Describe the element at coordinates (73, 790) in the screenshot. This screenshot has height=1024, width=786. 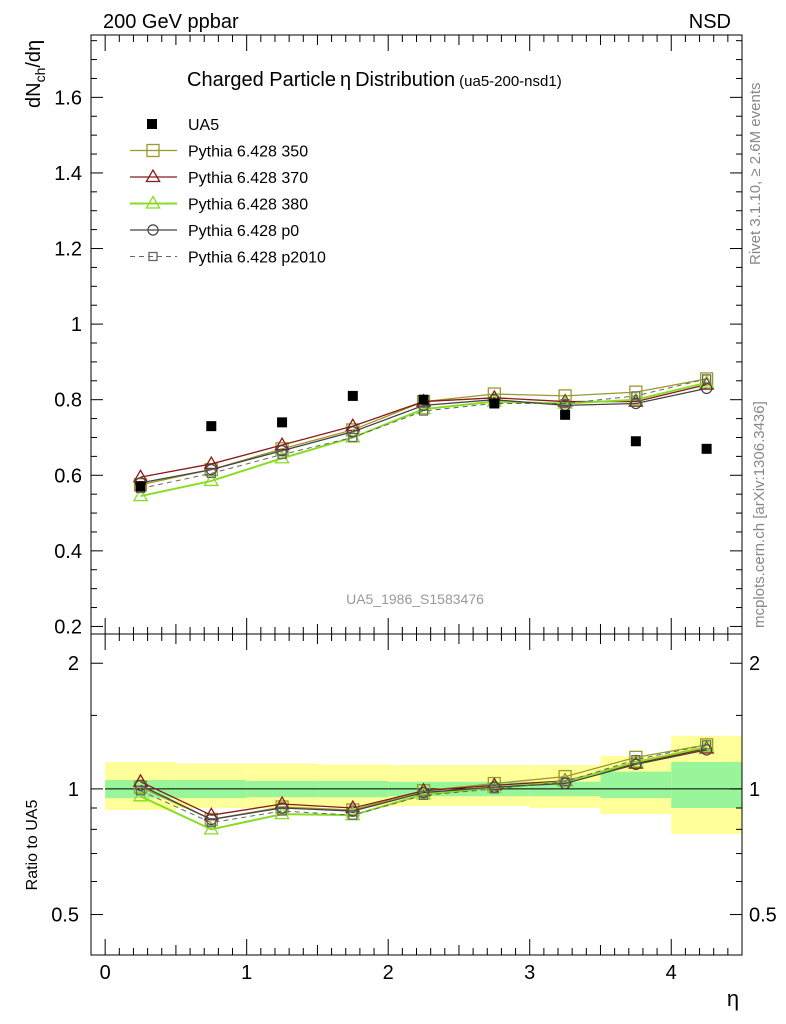
I see `ratio-y-tick-label: 1` at that location.